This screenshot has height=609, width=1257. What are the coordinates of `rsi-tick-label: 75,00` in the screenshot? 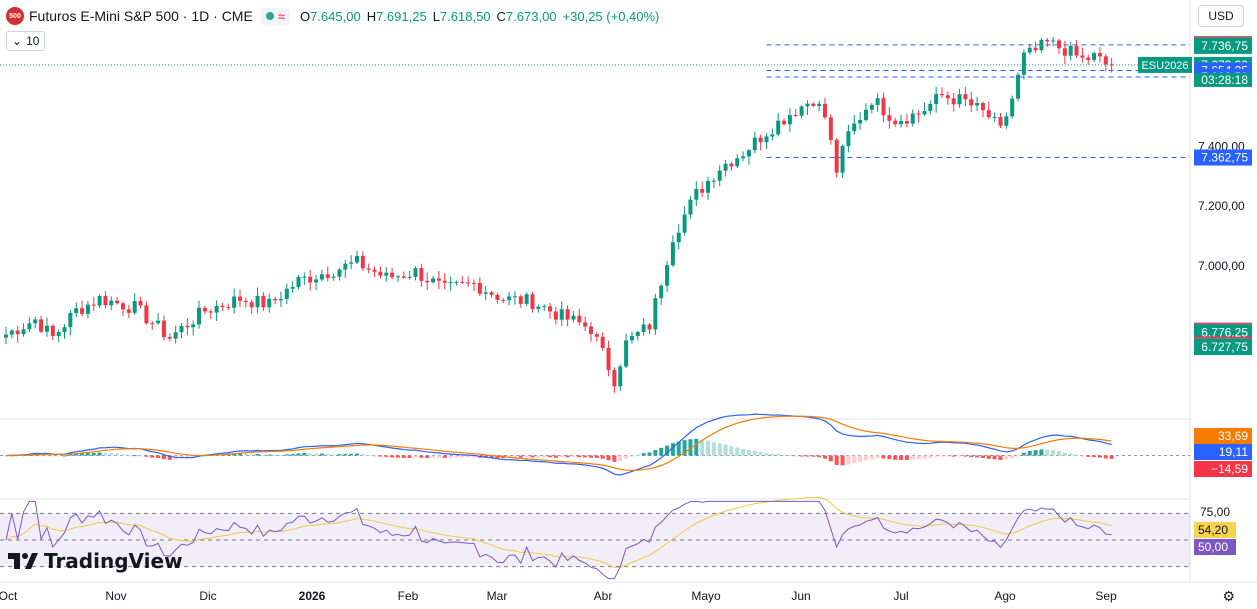 It's located at (1215, 512).